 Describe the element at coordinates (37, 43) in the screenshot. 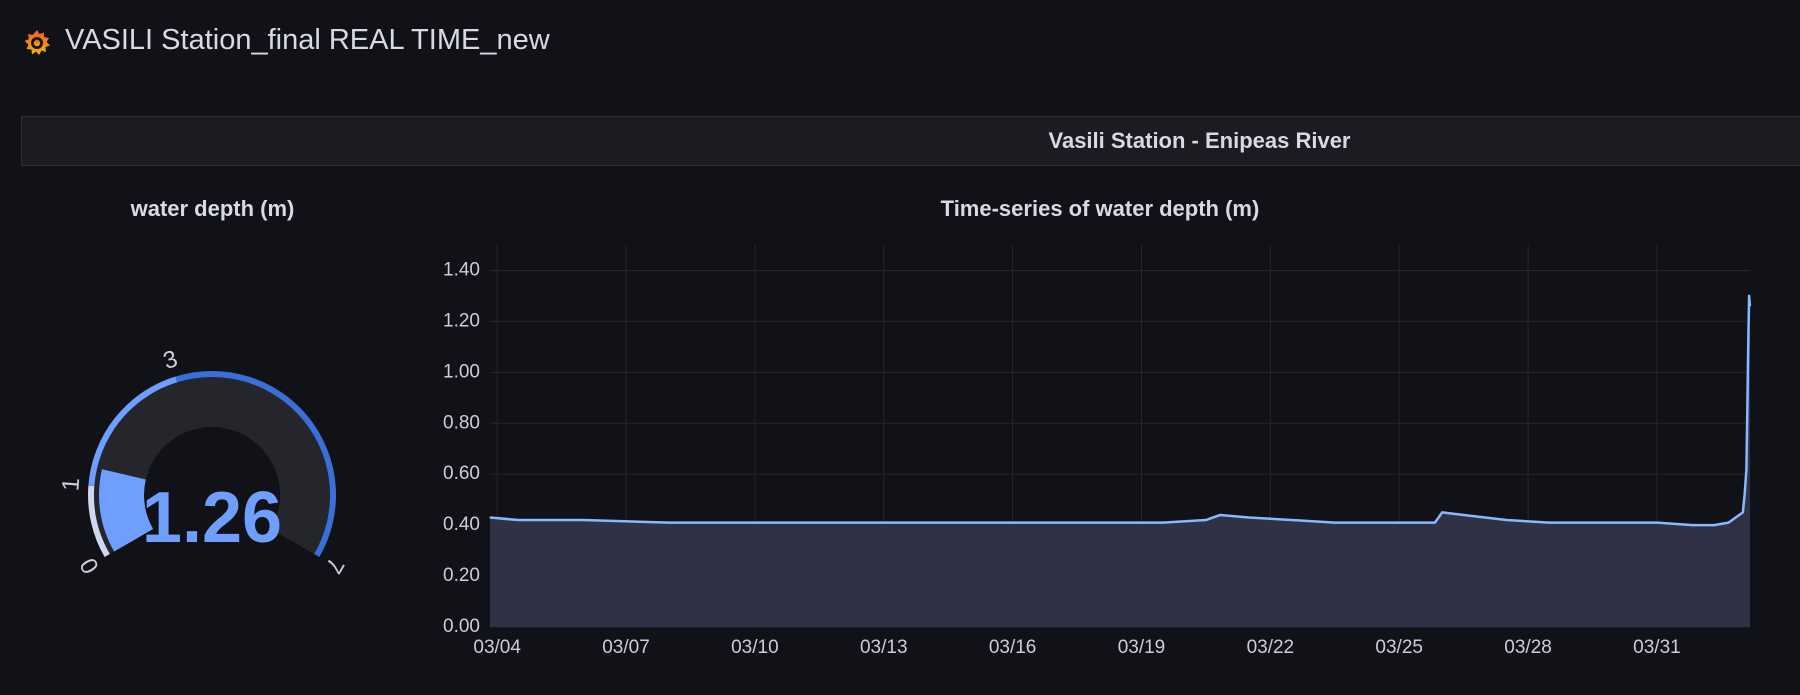

I see `grafana-logo-icon` at that location.